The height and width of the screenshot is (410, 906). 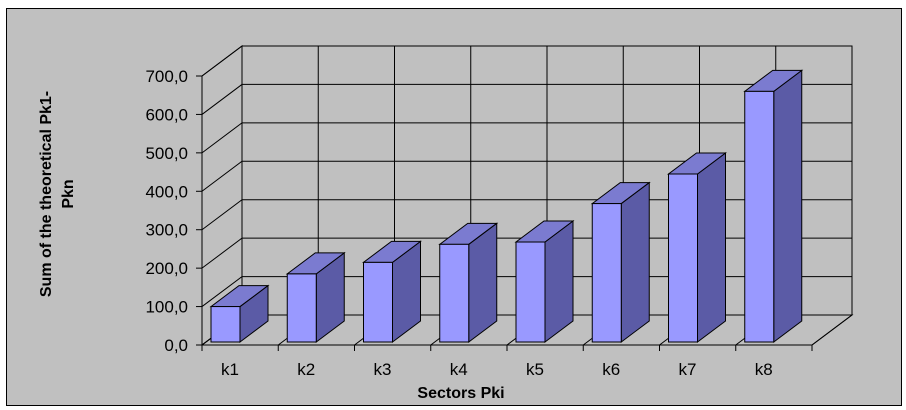 I want to click on bar-k7, so click(x=697, y=247).